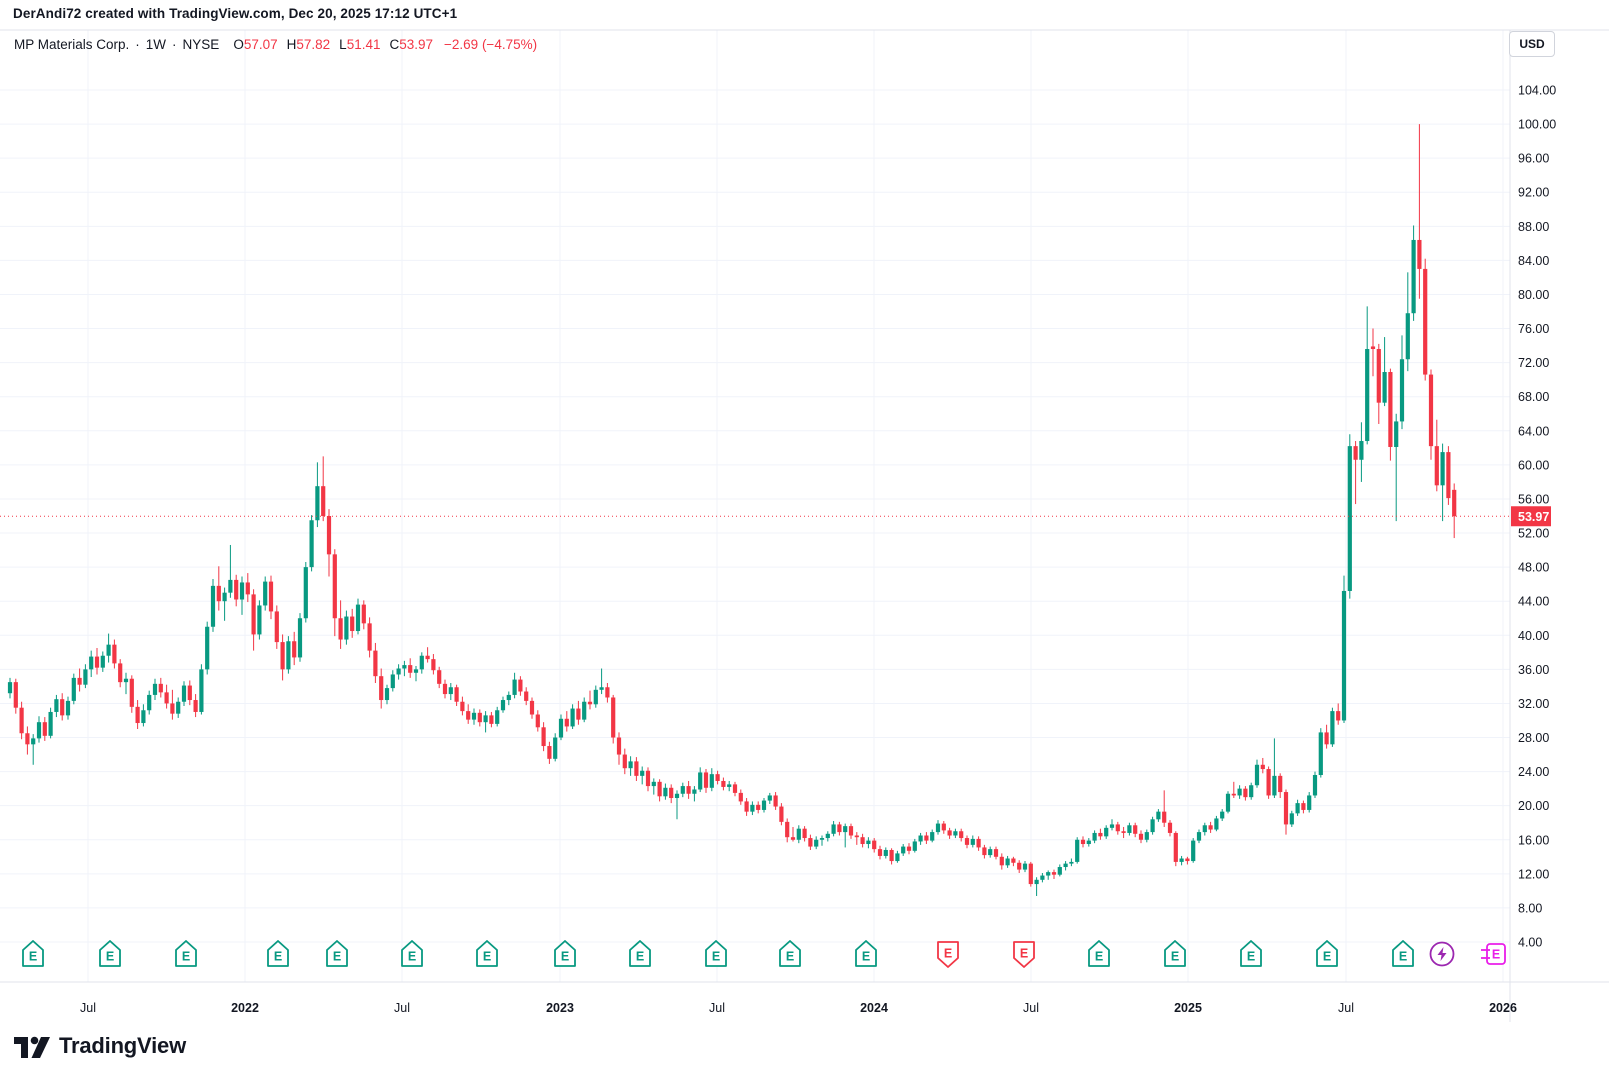  What do you see at coordinates (1533, 602) in the screenshot?
I see `price-axis-label: 44.00` at bounding box center [1533, 602].